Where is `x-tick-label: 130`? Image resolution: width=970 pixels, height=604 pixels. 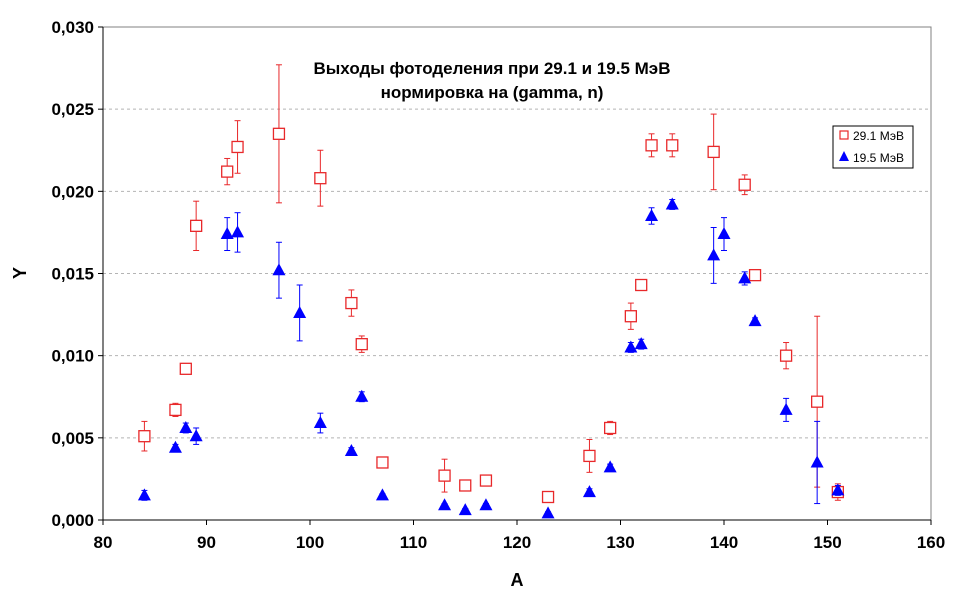
x-tick-label: 130 is located at coordinates (620, 542).